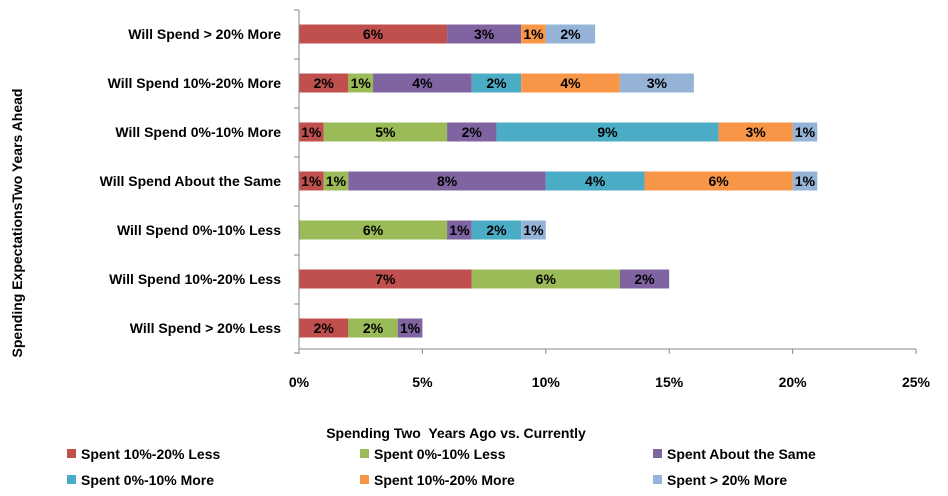 The height and width of the screenshot is (496, 948). What do you see at coordinates (456, 433) in the screenshot?
I see `x-axis-title: Spending Two Years Ago vs. Currently` at bounding box center [456, 433].